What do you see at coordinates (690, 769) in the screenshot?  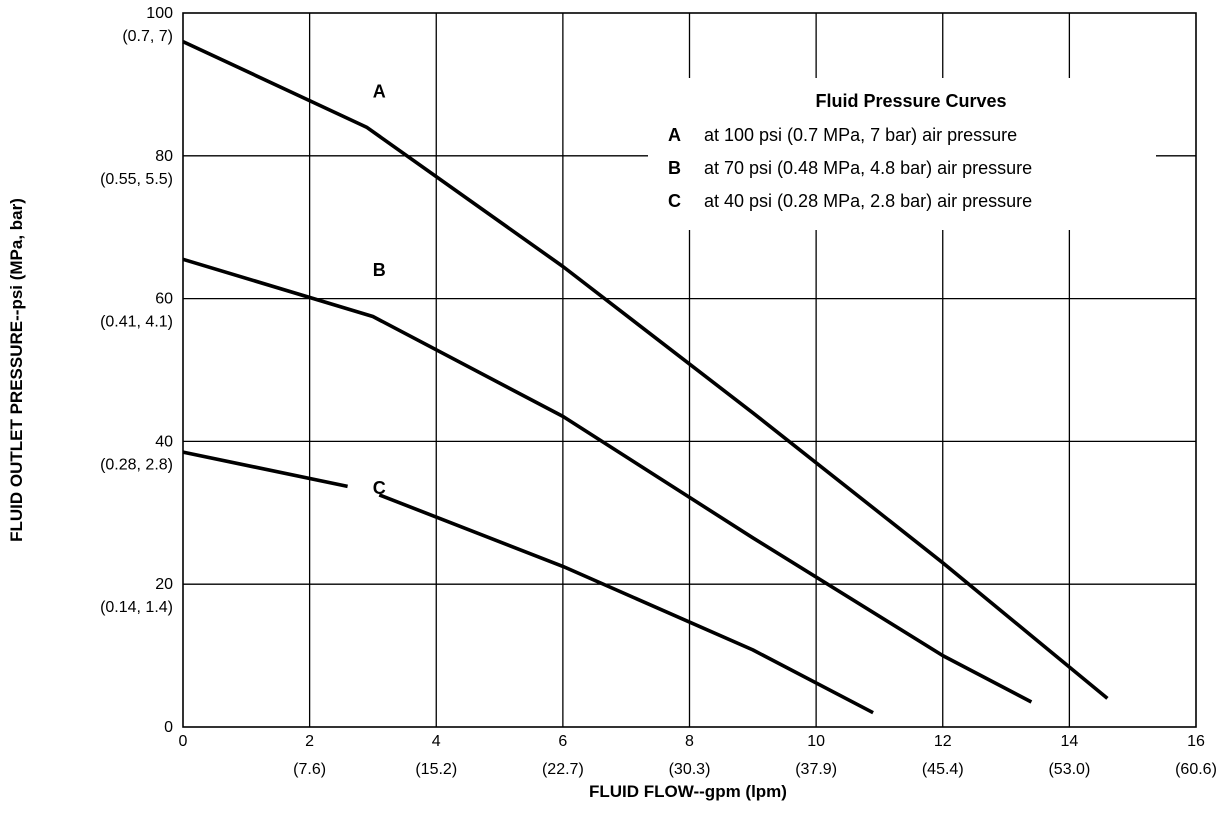 I see `x-tick-sublabel: (30.3)` at bounding box center [690, 769].